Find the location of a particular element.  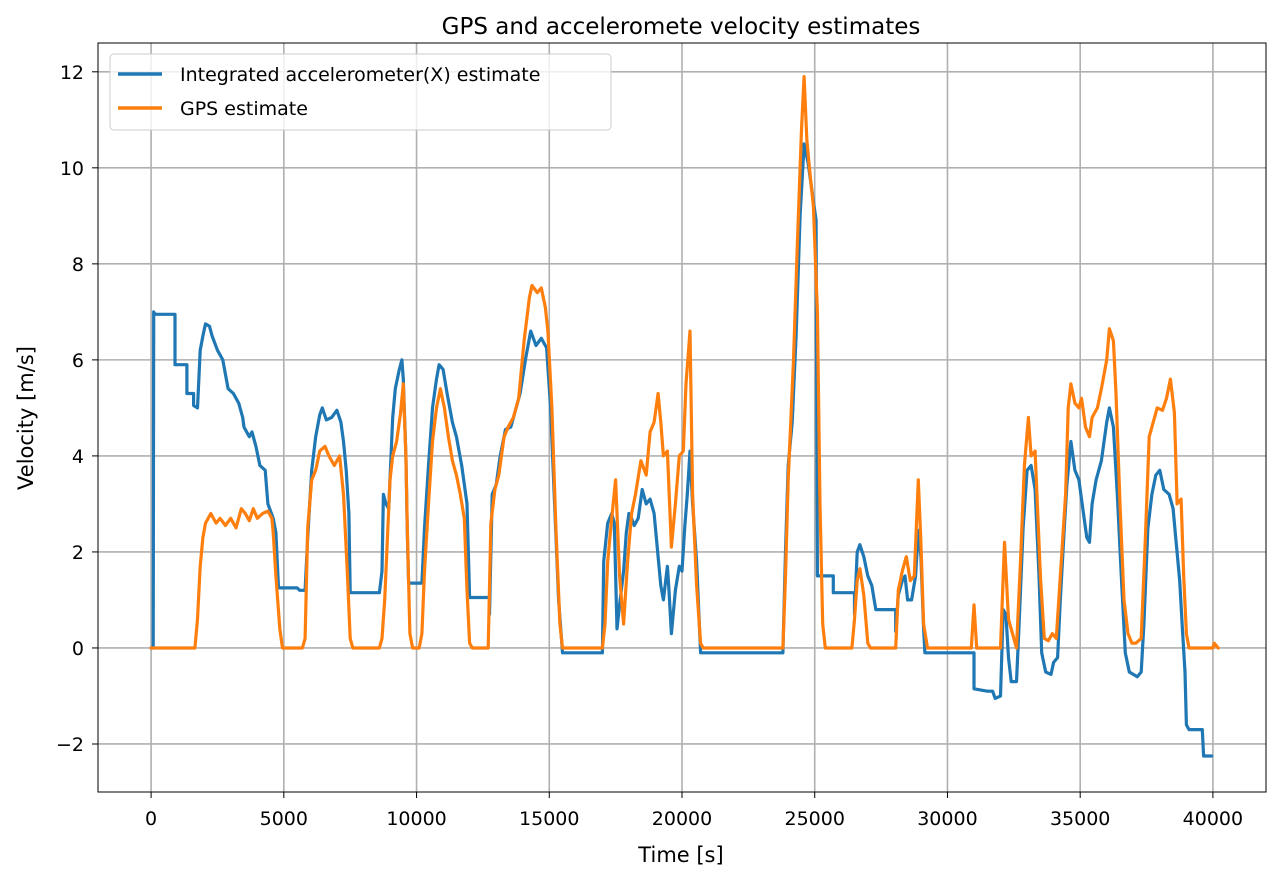

y-axis-ticks: −2 0 2 4 6 8 10 12 is located at coordinates (77, 409).